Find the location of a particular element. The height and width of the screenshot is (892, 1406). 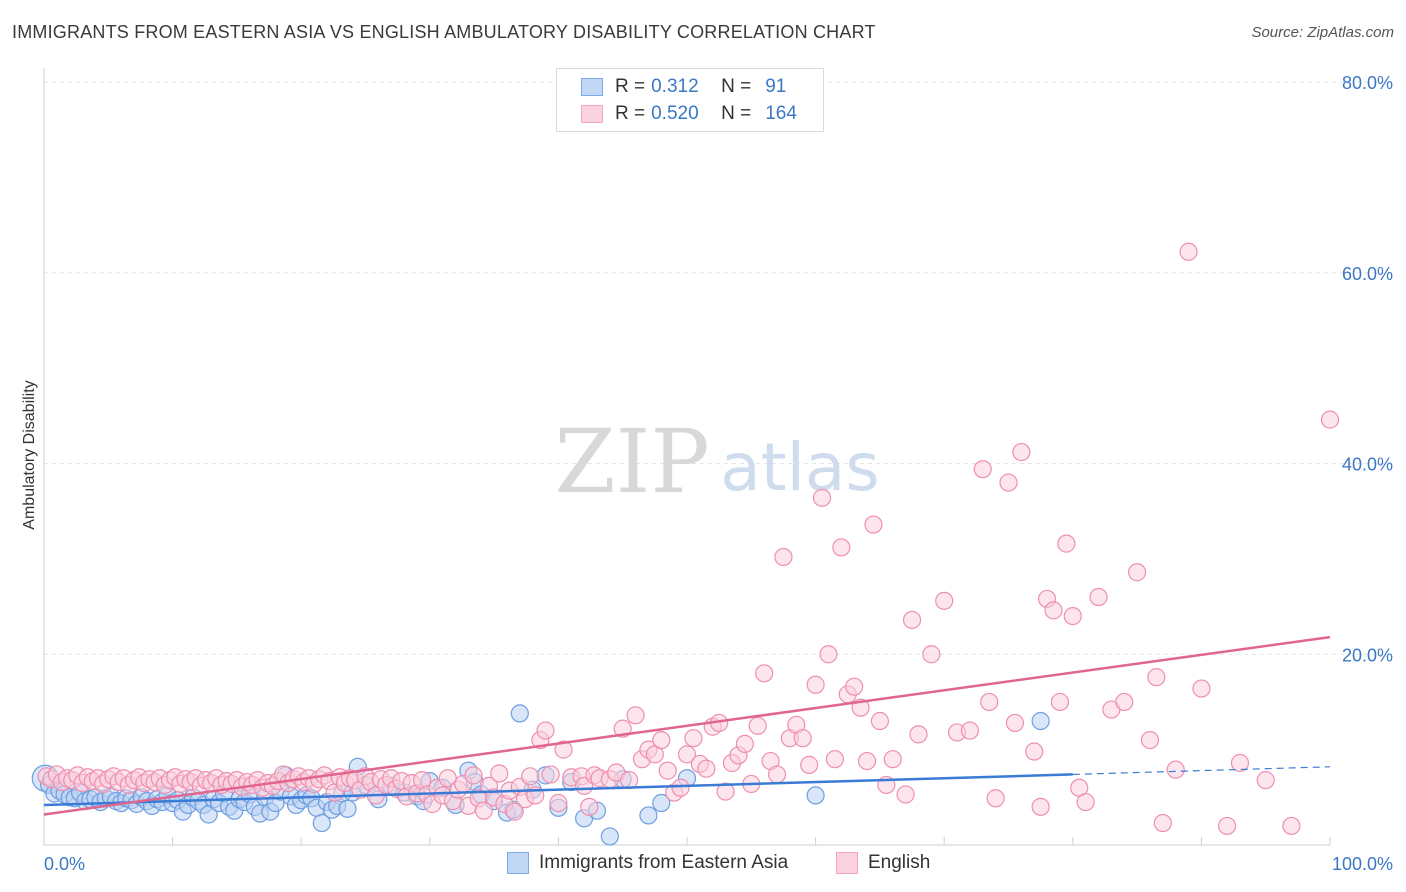

legend-row-eastern-asia: R = 0.312 N = 91 is located at coordinates (683, 87).